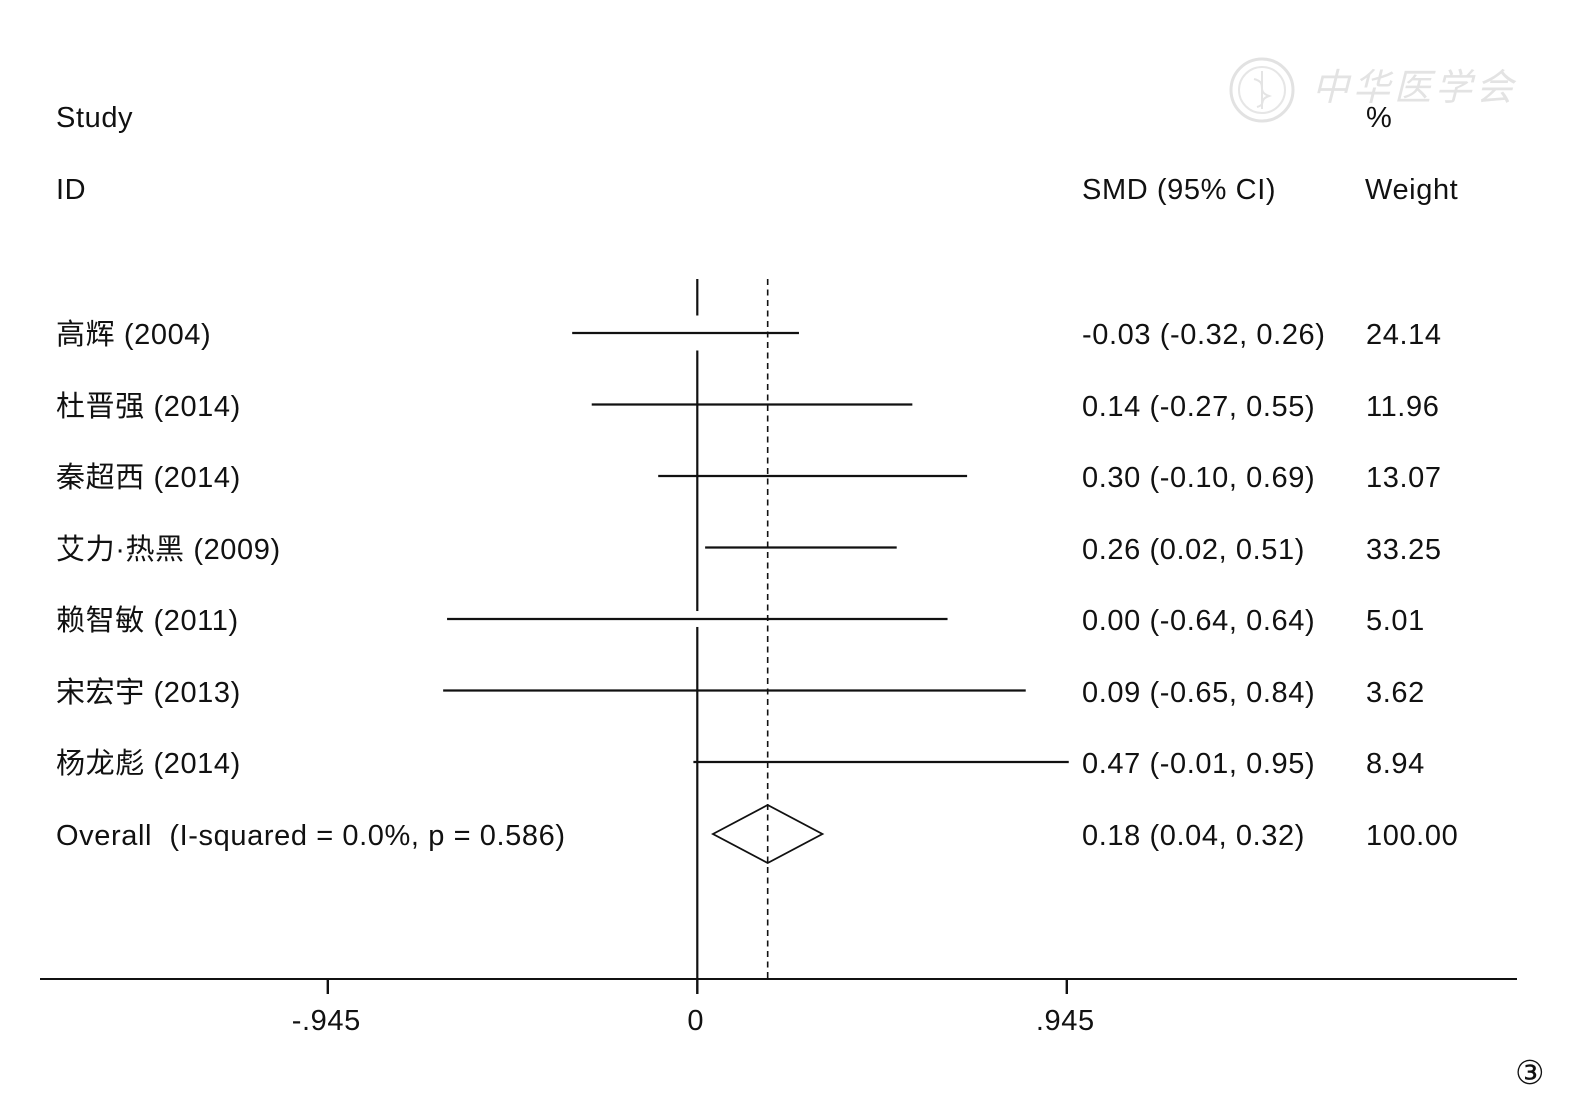 Image resolution: width=1594 pixels, height=1117 pixels. What do you see at coordinates (797, 693) in the screenshot?
I see `study-row: 宋宏宇 (2013) 0.09 (-0.65, 0.84) 3.62` at bounding box center [797, 693].